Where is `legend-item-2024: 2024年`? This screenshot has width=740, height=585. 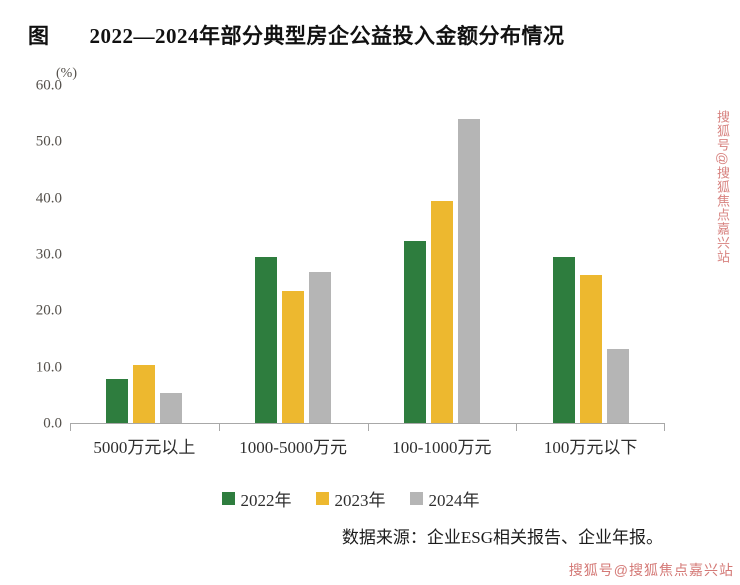 legend-item-2024: 2024年 is located at coordinates (444, 498).